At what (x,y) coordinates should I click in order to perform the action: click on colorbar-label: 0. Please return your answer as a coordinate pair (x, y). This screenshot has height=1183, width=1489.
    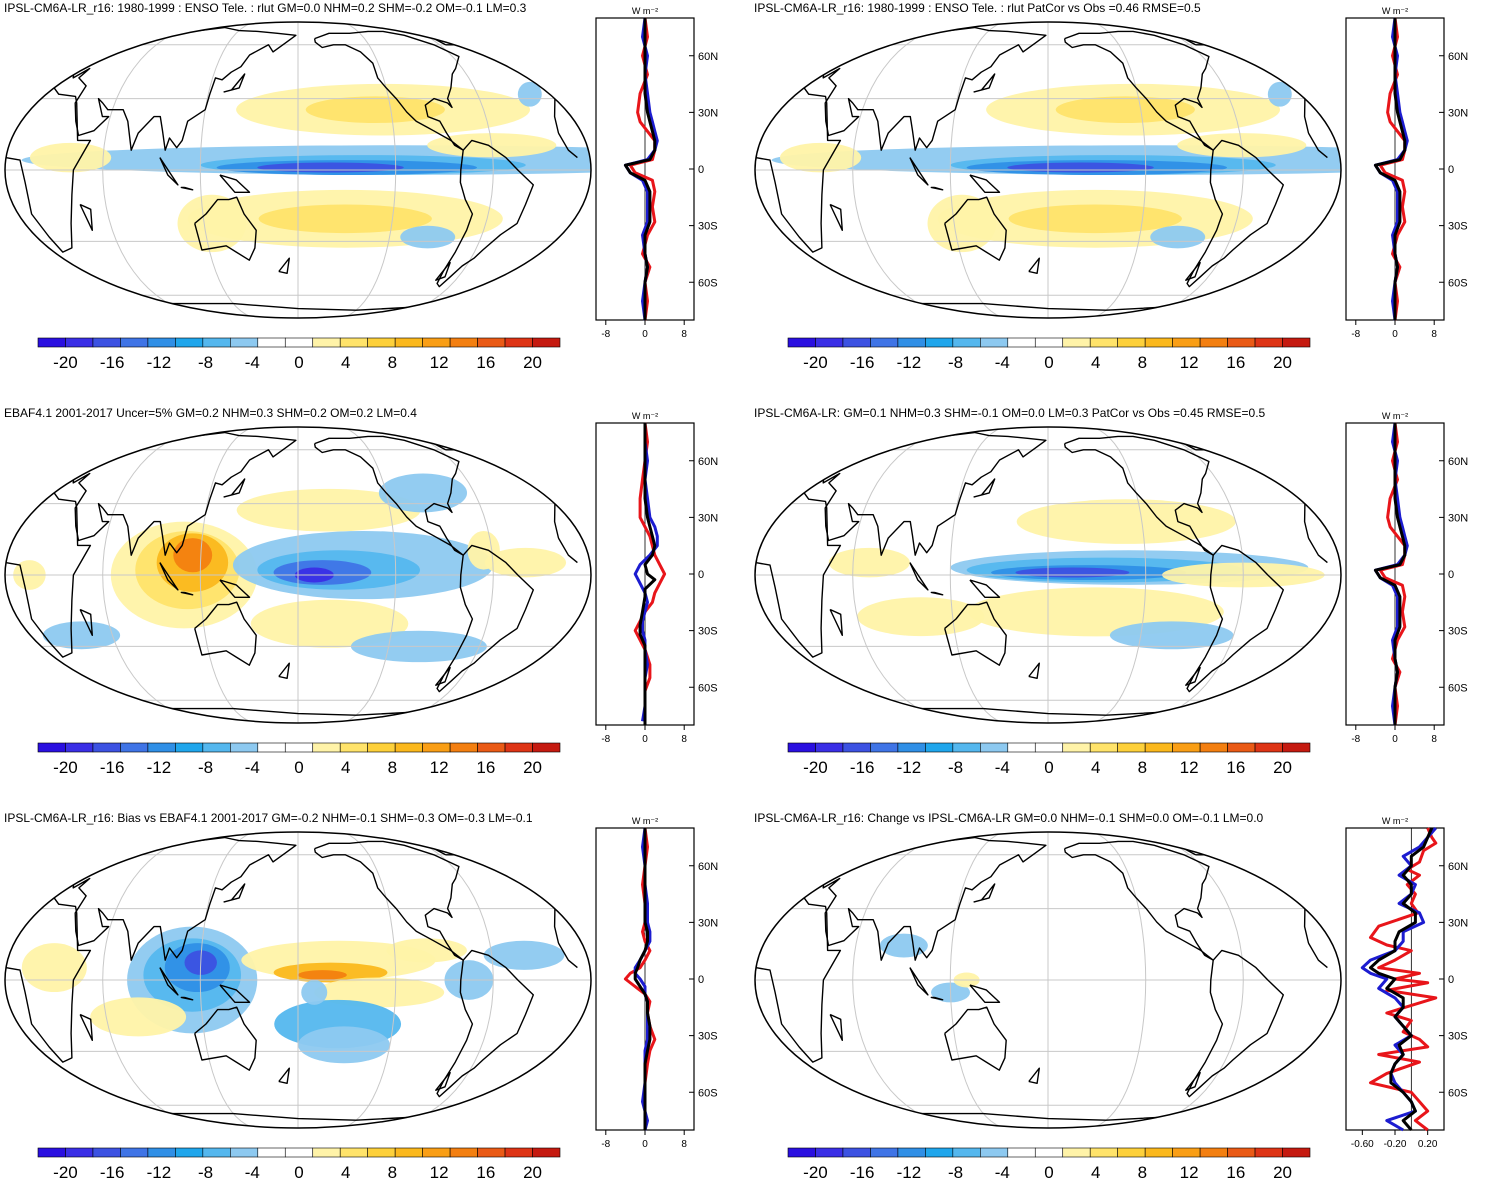
    Looking at the image, I should click on (1048, 1172).